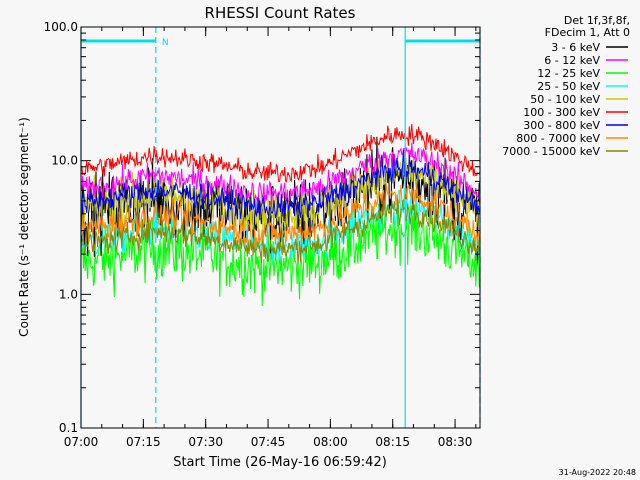  What do you see at coordinates (68, 294) in the screenshot?
I see `y-tick-label: 1.0` at bounding box center [68, 294].